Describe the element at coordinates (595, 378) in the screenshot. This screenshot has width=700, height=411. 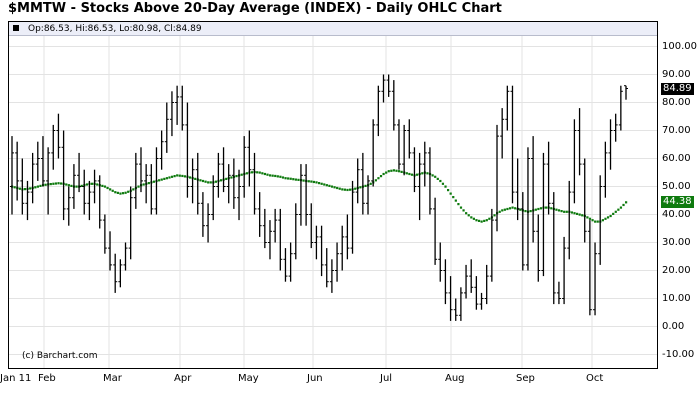
I see `x-tick-label: Oct` at that location.